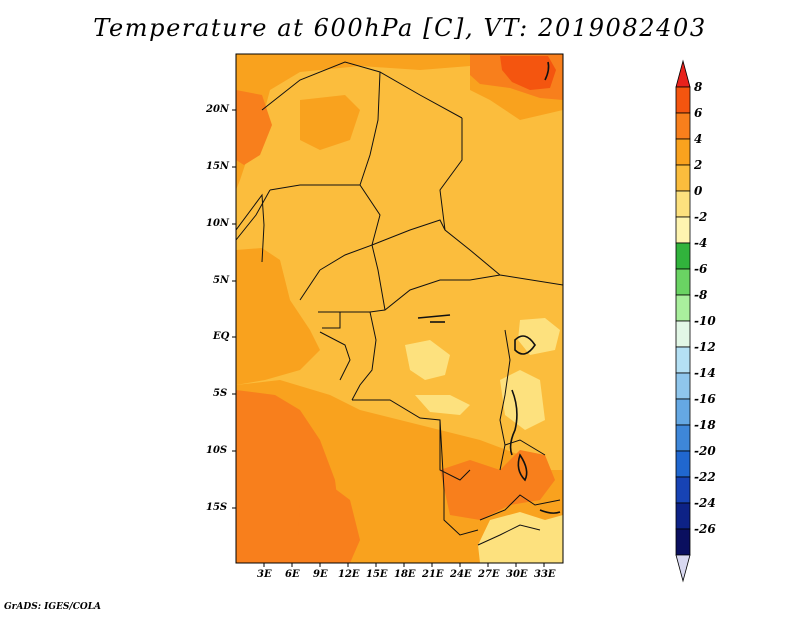 This screenshot has width=800, height=618. I want to click on colorbar-label: -6, so click(701, 269).